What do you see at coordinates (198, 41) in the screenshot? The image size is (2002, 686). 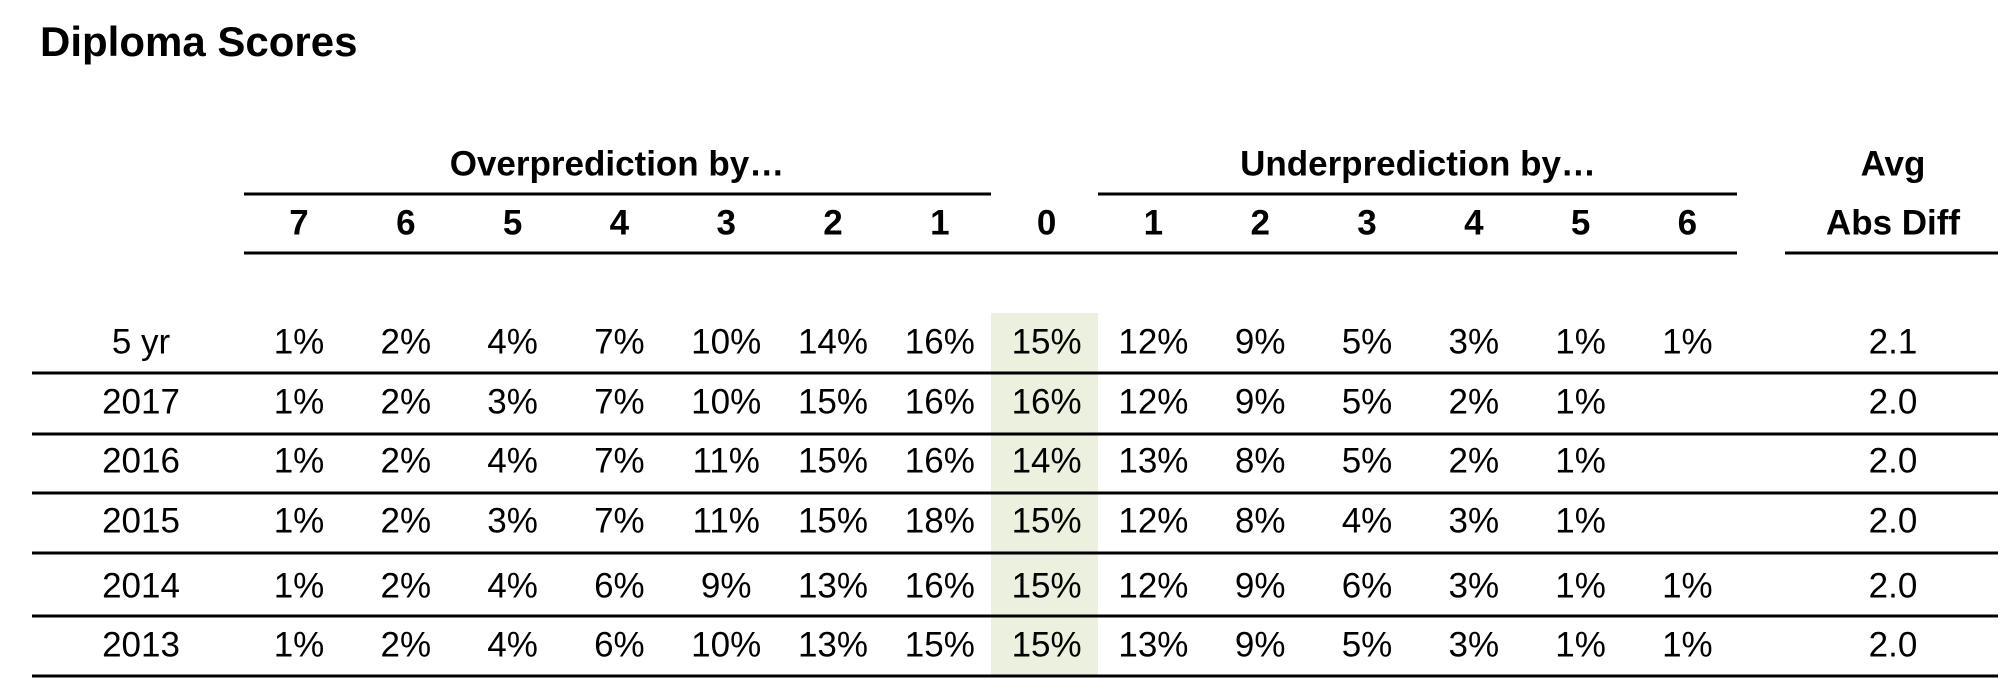 I see `title: Diploma Scores` at bounding box center [198, 41].